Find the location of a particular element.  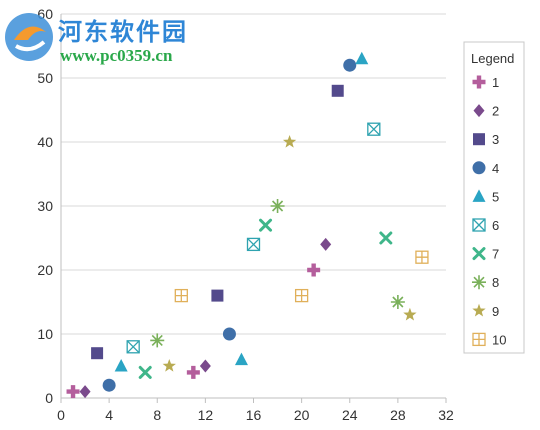

legend-label: 10 is located at coordinates (499, 339).